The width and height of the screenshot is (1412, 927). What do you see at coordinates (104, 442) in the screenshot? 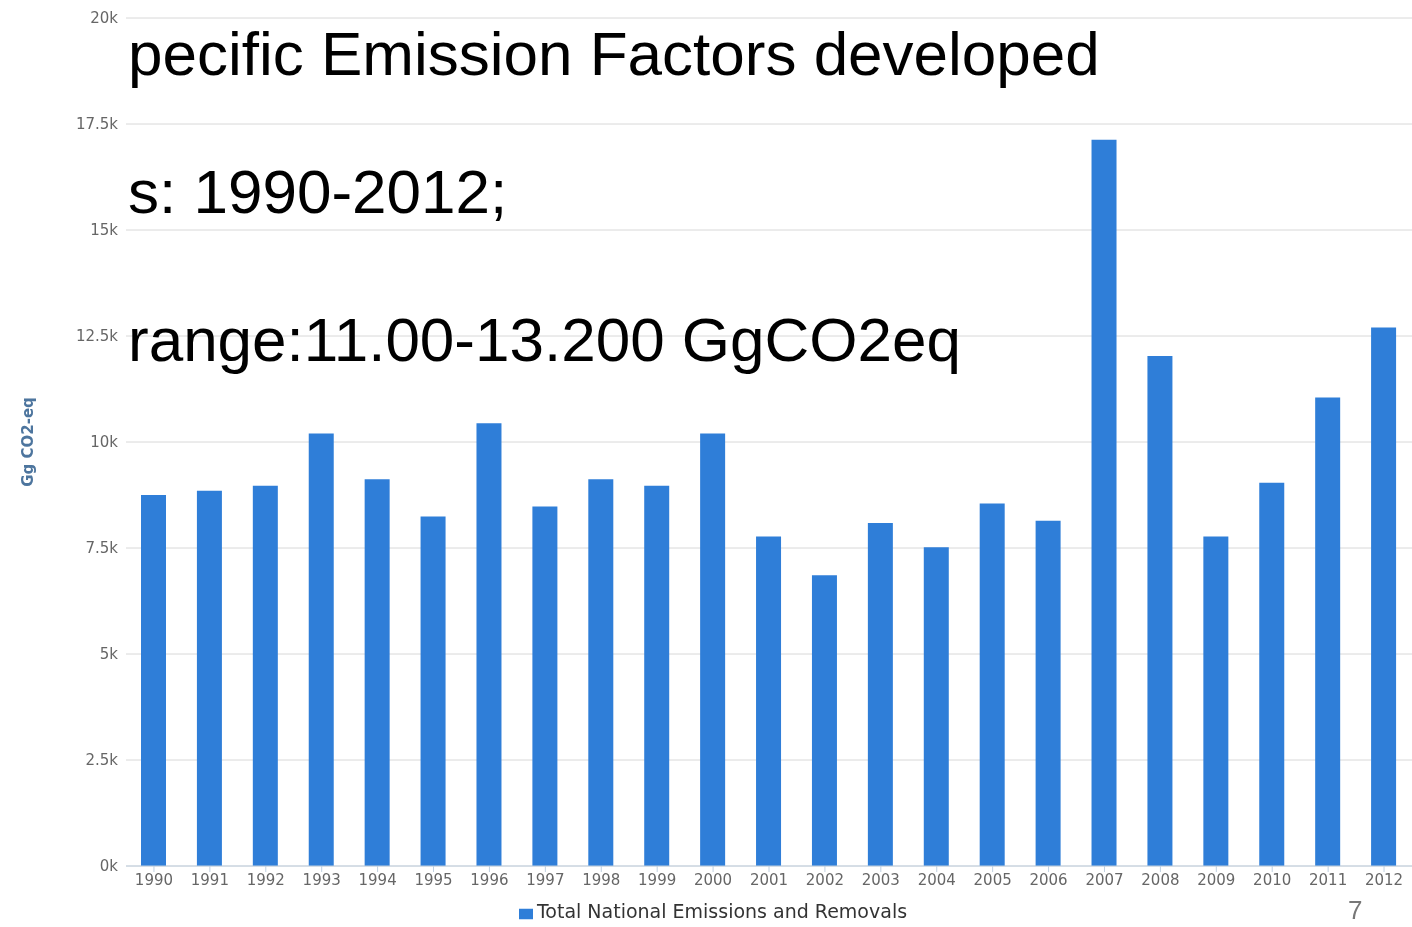
I see `y-tick-label: 10k` at bounding box center [104, 442].